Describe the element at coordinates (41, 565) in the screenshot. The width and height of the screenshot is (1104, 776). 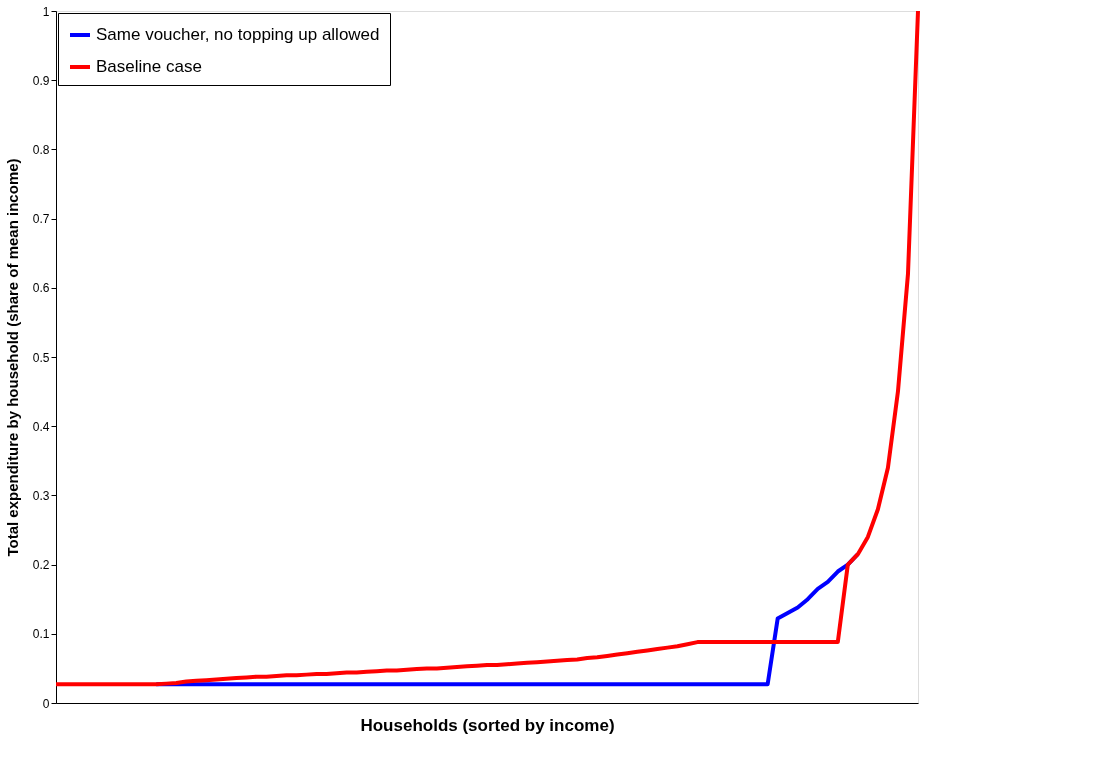
I see `y-tick-label: 0.2` at that location.